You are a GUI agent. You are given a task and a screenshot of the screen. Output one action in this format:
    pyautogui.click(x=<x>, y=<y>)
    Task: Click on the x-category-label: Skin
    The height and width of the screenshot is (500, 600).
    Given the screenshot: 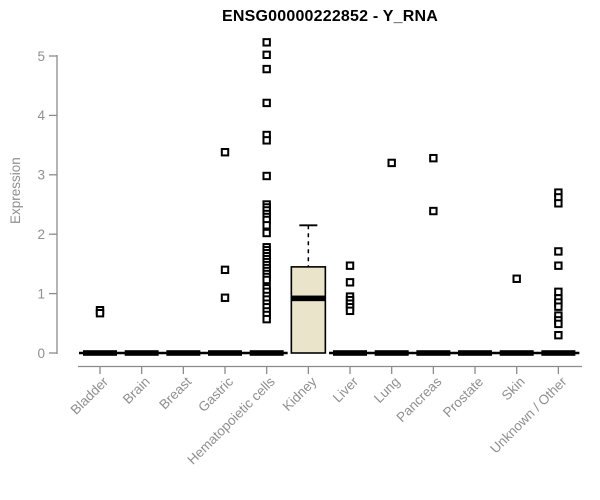 What is the action you would take?
    pyautogui.click(x=513, y=388)
    